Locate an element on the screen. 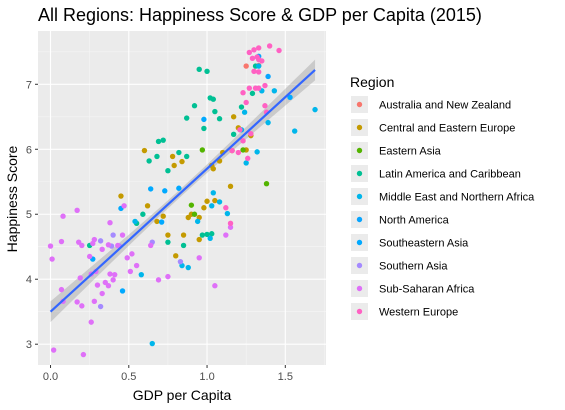  x-tick-label: 0.0 is located at coordinates (50, 377).